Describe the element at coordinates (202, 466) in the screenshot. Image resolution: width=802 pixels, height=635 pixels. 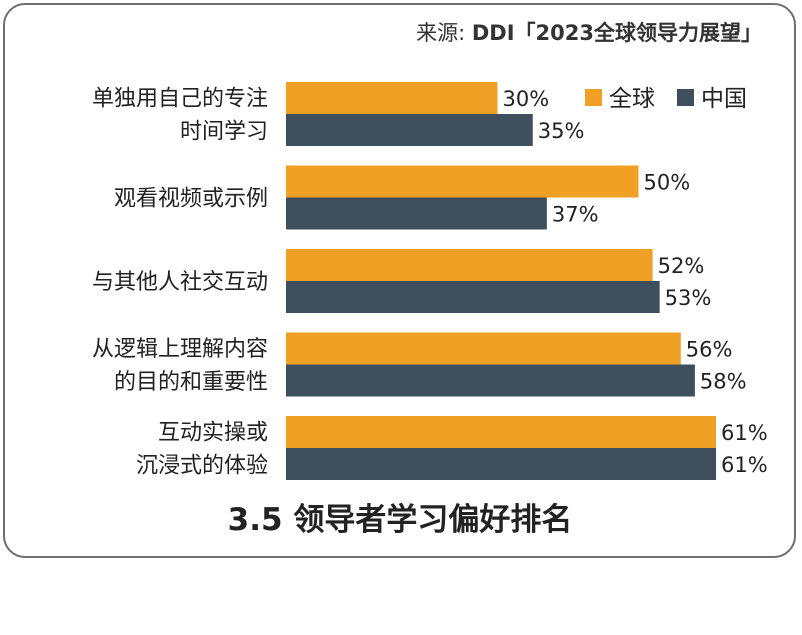
I see `category-label-4-line-1: 沉浸式的体验` at that location.